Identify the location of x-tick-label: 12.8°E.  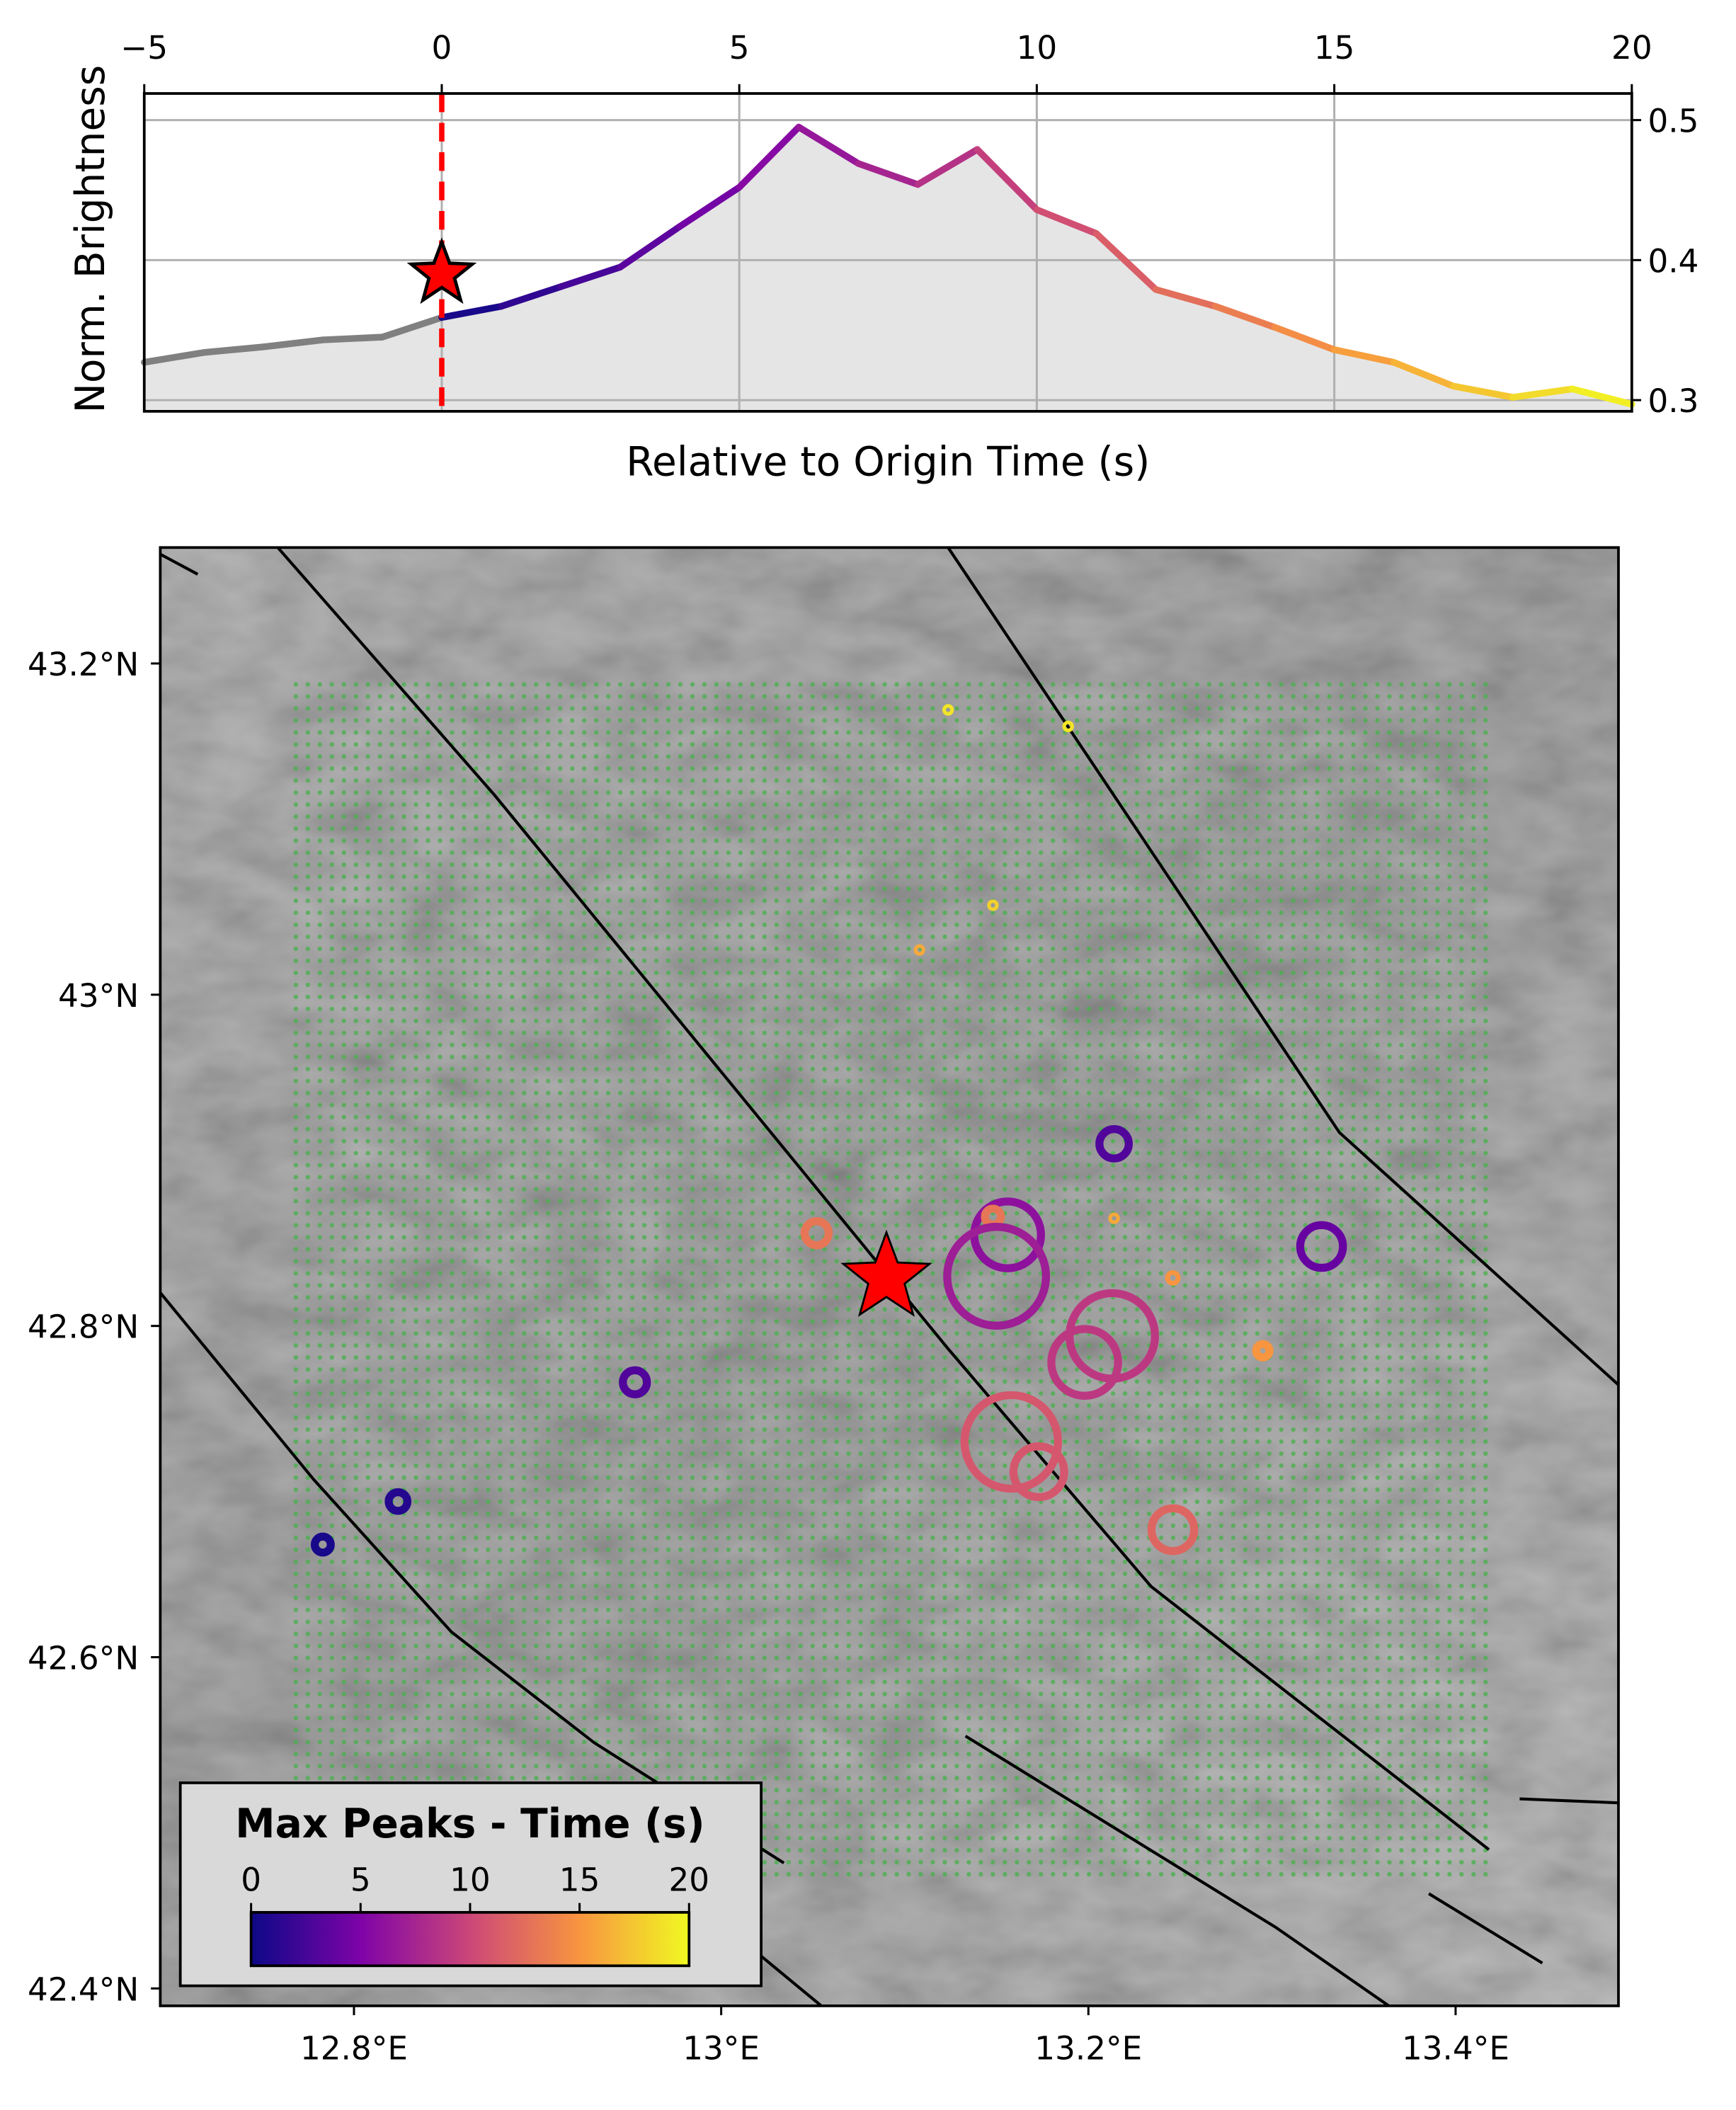
(354, 2048).